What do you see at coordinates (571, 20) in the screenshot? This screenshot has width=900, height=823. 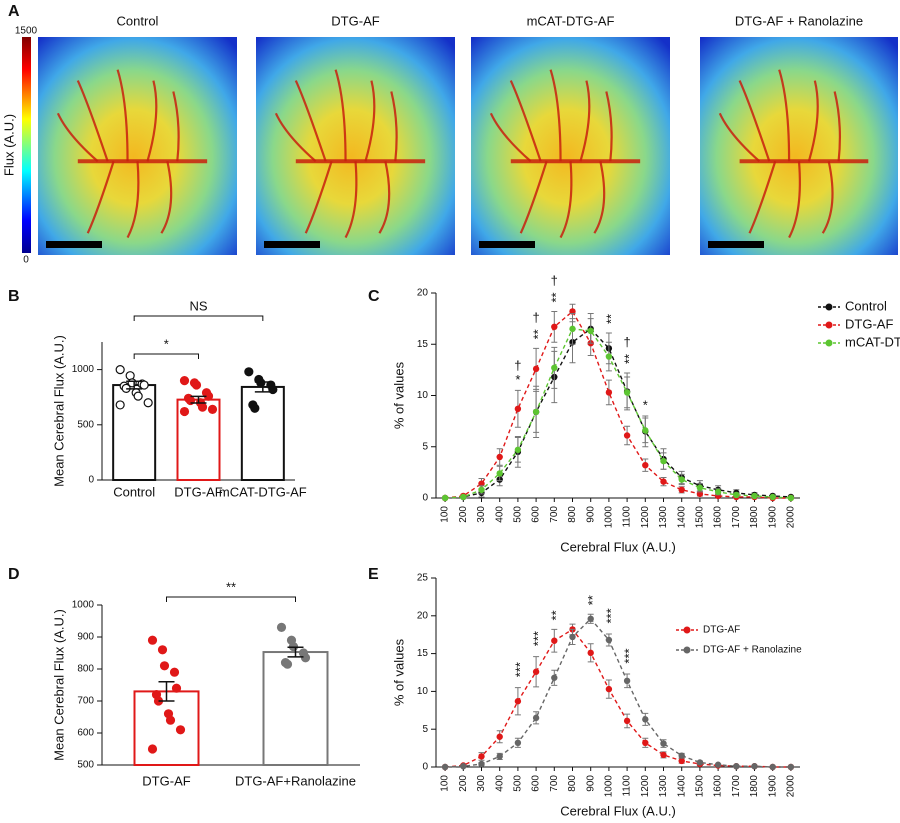 I see `image-title: mCAT-DTG-AF` at bounding box center [571, 20].